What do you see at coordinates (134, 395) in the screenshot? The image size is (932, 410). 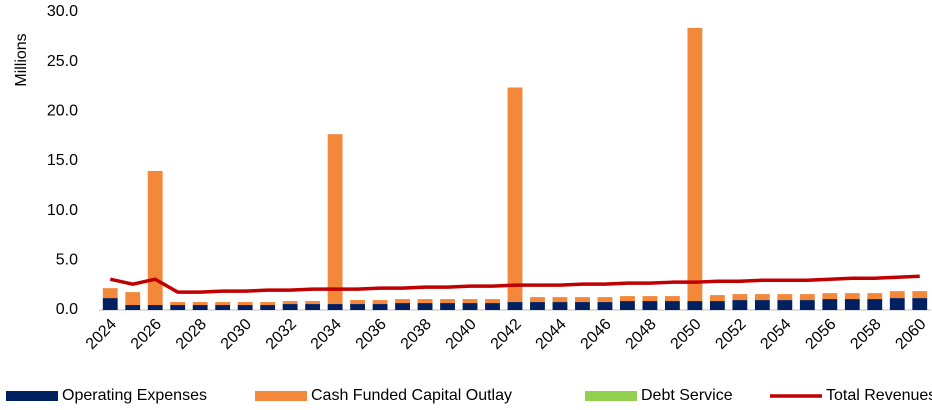 I see `legend-label: Operating Expenses` at bounding box center [134, 395].